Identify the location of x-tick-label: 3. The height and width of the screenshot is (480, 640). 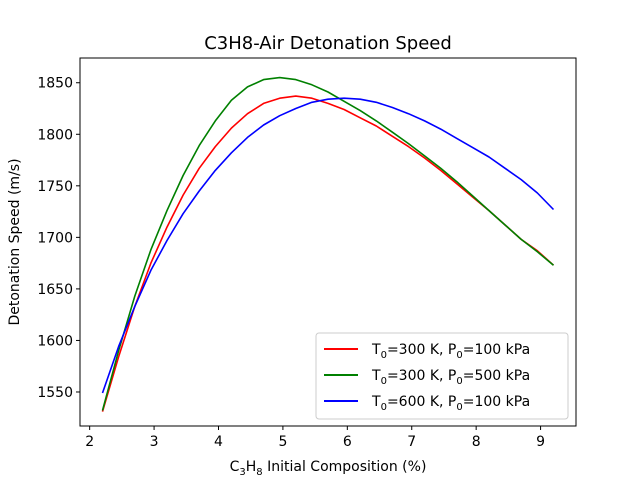
(154, 442).